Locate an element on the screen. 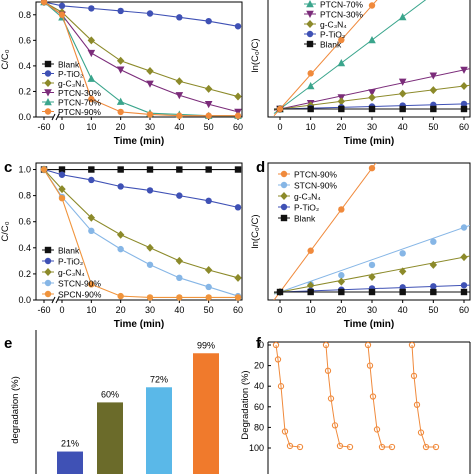 This screenshot has width=474, height=474. axes-frame is located at coordinates (139, 231).